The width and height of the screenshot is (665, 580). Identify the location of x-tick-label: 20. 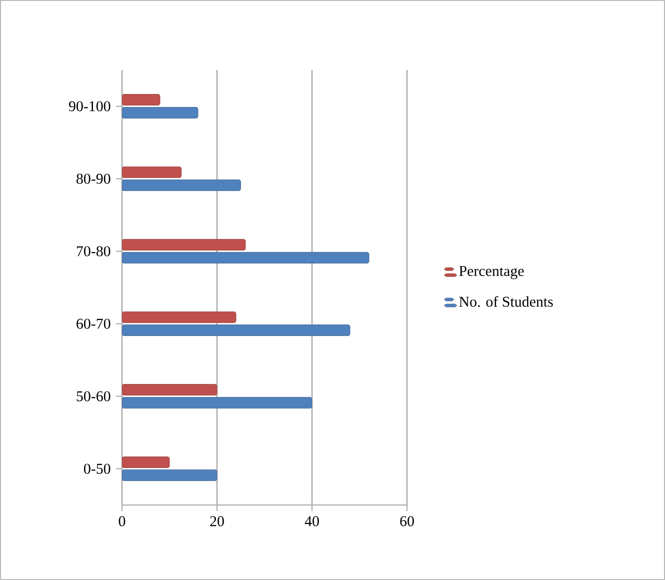
(217, 521).